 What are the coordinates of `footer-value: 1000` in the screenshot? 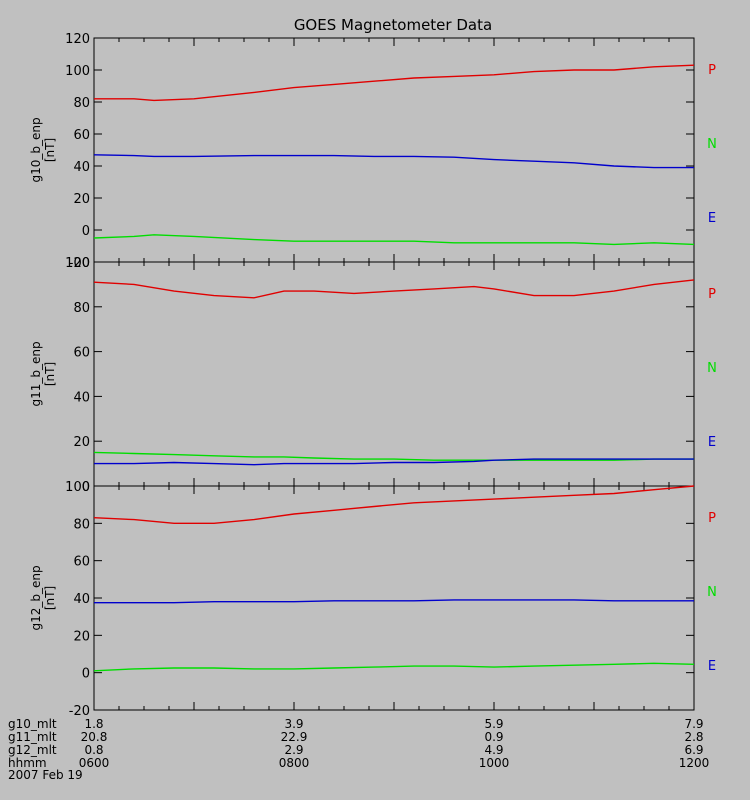 It's located at (494, 763).